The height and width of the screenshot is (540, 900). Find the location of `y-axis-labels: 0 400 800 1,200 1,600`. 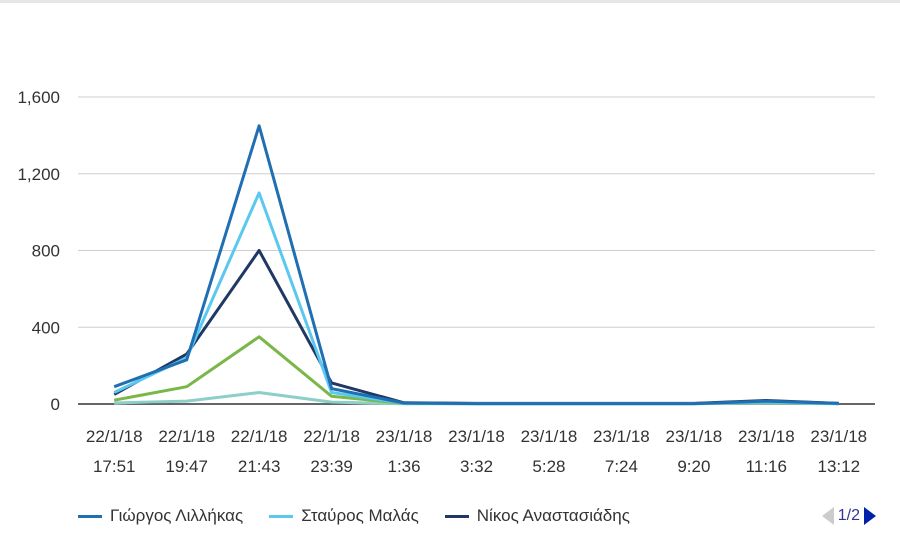

y-axis-labels: 0 400 800 1,200 1,600 is located at coordinates (38, 251).